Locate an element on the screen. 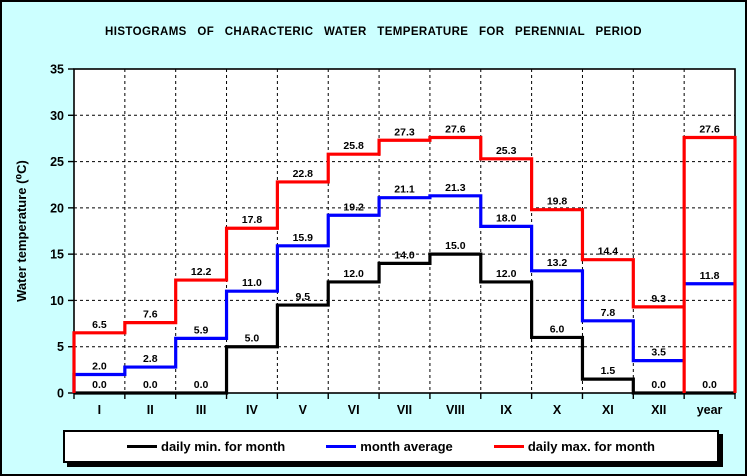  svg-text: 18.0 is located at coordinates (506, 218).